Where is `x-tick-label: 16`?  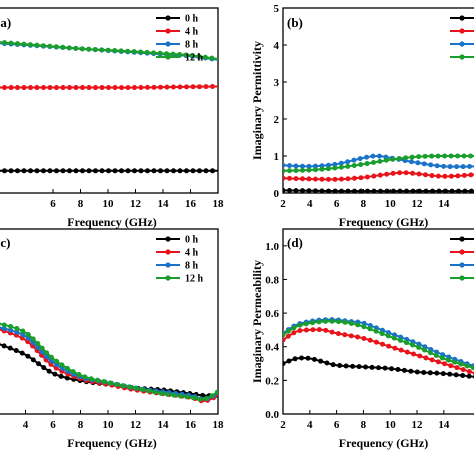
x-tick-label: 16 is located at coordinates (191, 204).